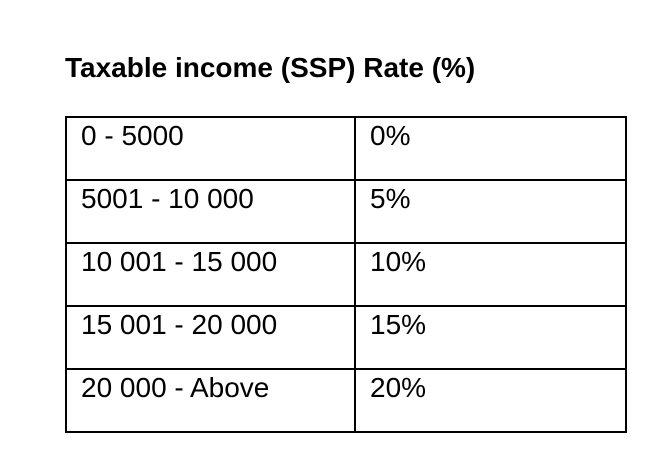 This screenshot has height=470, width=652. I want to click on taxable-income-cell: 20 000 - Above, so click(210, 400).